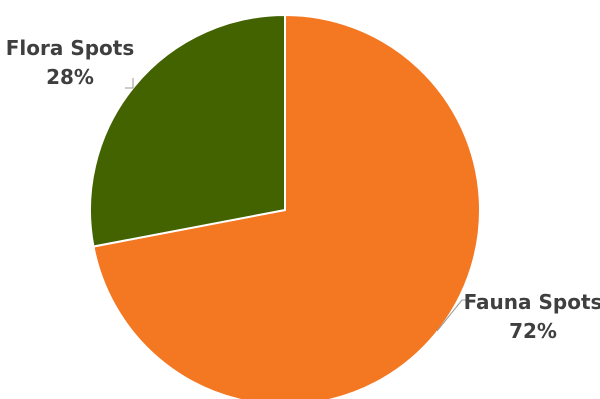  What do you see at coordinates (533, 331) in the screenshot?
I see `slice-label-fauna-percent: 72%` at bounding box center [533, 331].